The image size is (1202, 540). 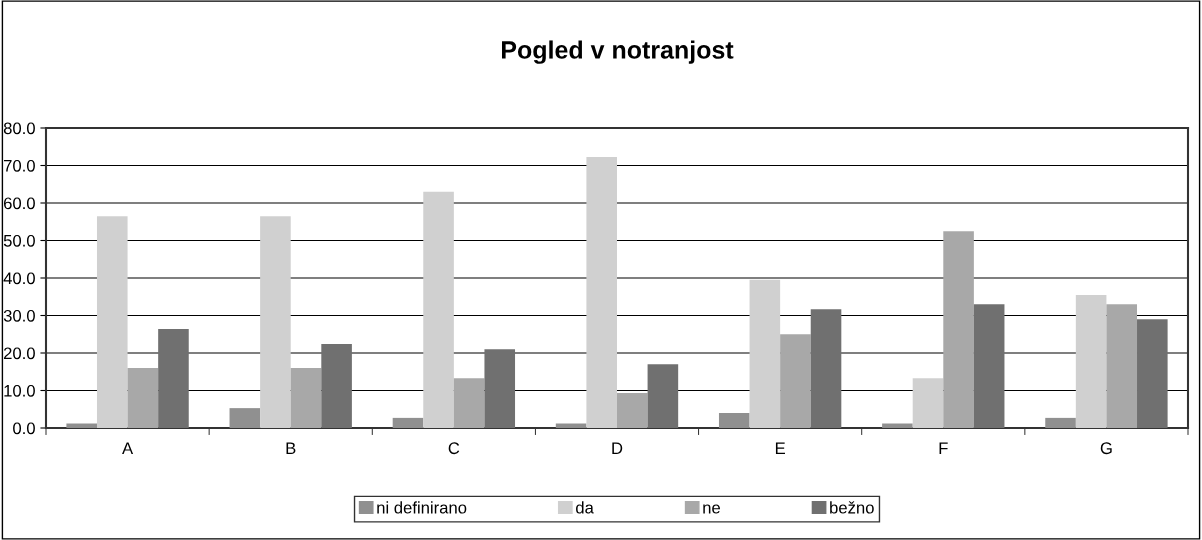 What do you see at coordinates (19, 203) in the screenshot?
I see `y-tick-label: 60.0` at bounding box center [19, 203].